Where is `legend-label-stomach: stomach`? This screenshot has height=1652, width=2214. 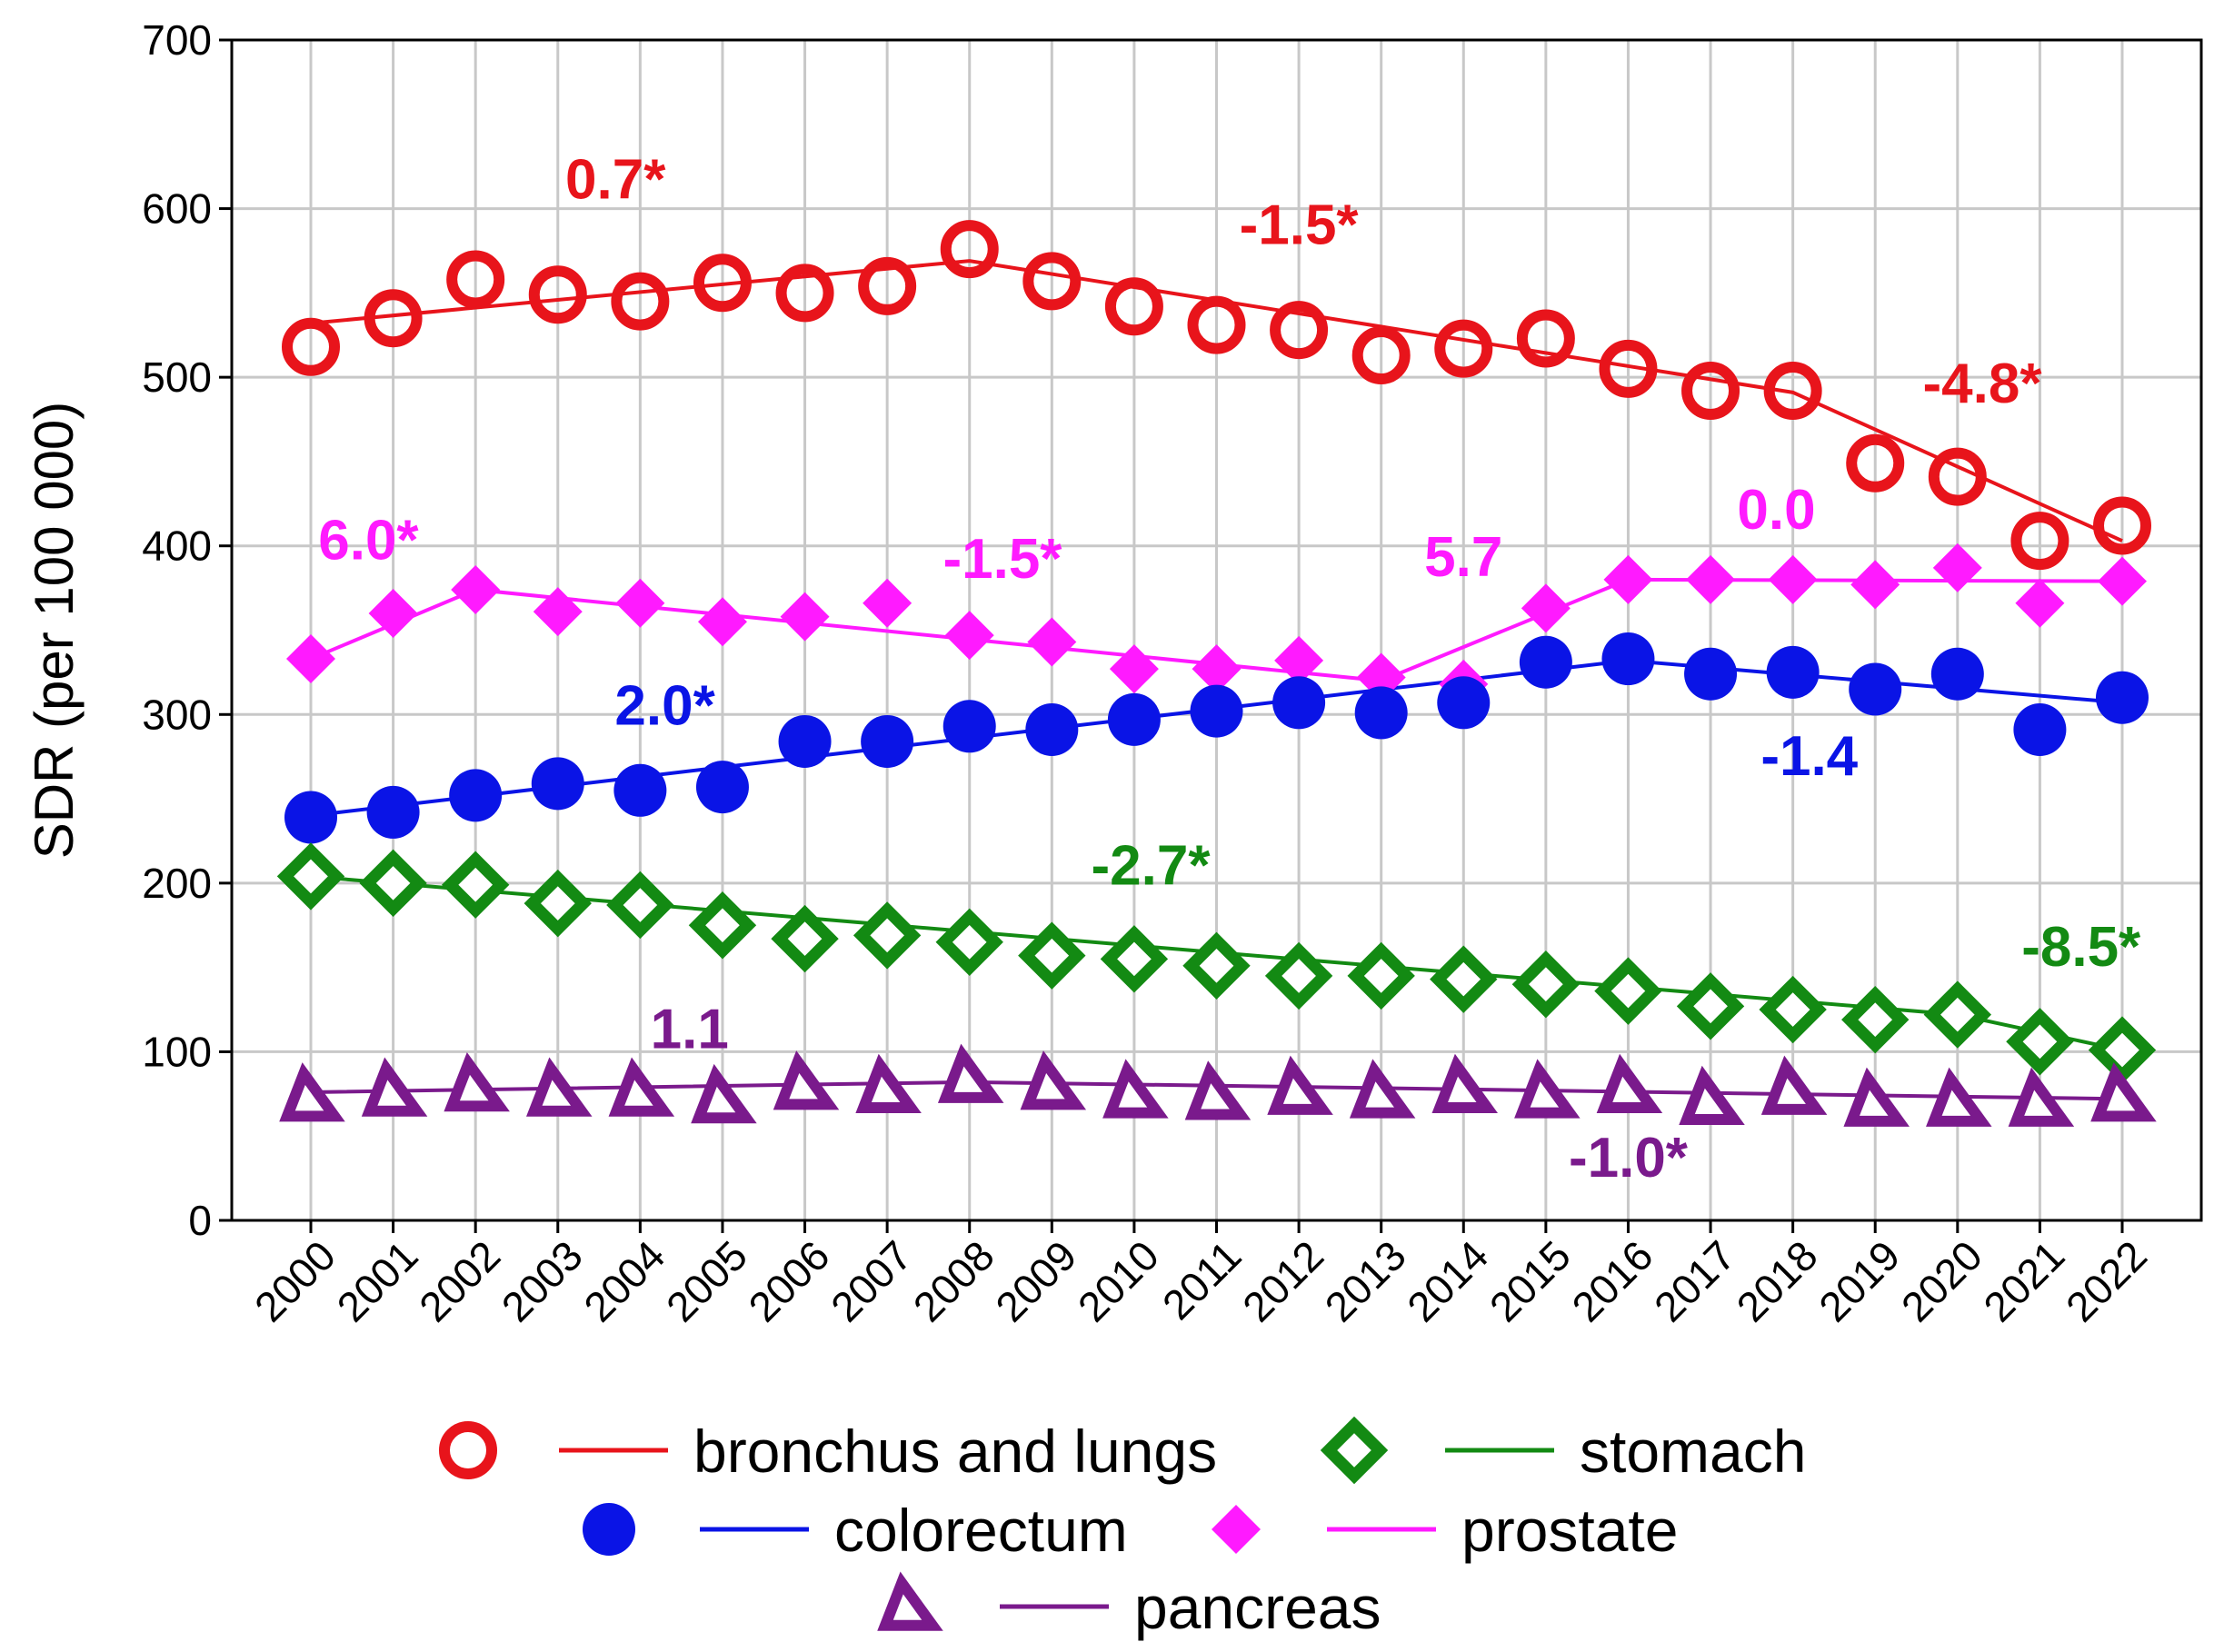 legend-label-stomach: stomach is located at coordinates (1693, 1451).